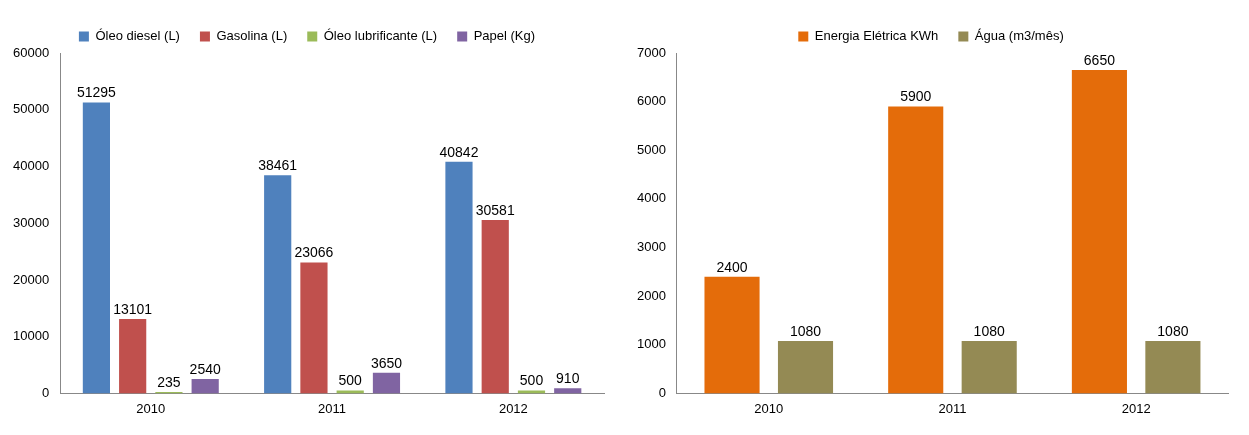 The height and width of the screenshot is (435, 1249). I want to click on data-label: 23066, so click(314, 252).